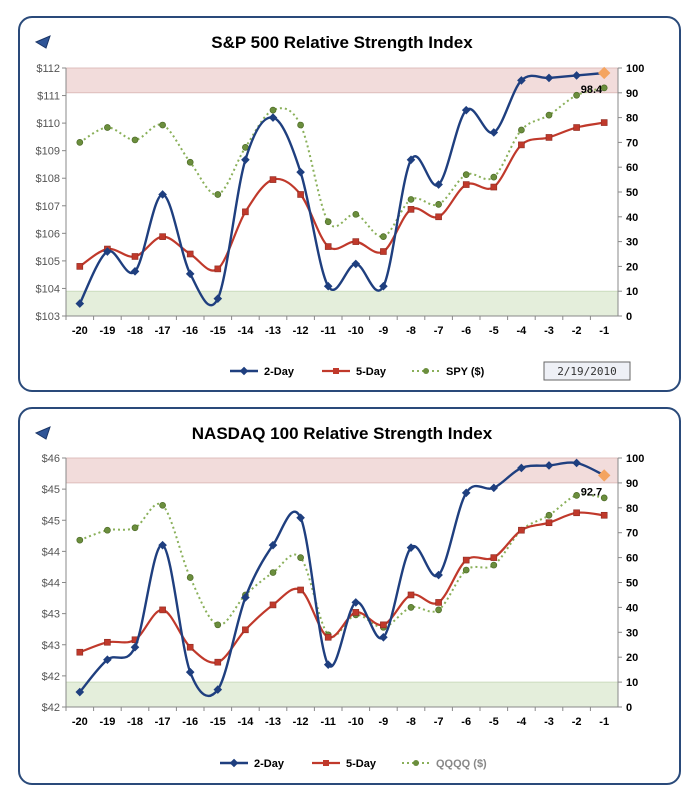 This screenshot has height=800, width=699. Describe the element at coordinates (107, 722) in the screenshot. I see `x-tick-label: -19` at that location.